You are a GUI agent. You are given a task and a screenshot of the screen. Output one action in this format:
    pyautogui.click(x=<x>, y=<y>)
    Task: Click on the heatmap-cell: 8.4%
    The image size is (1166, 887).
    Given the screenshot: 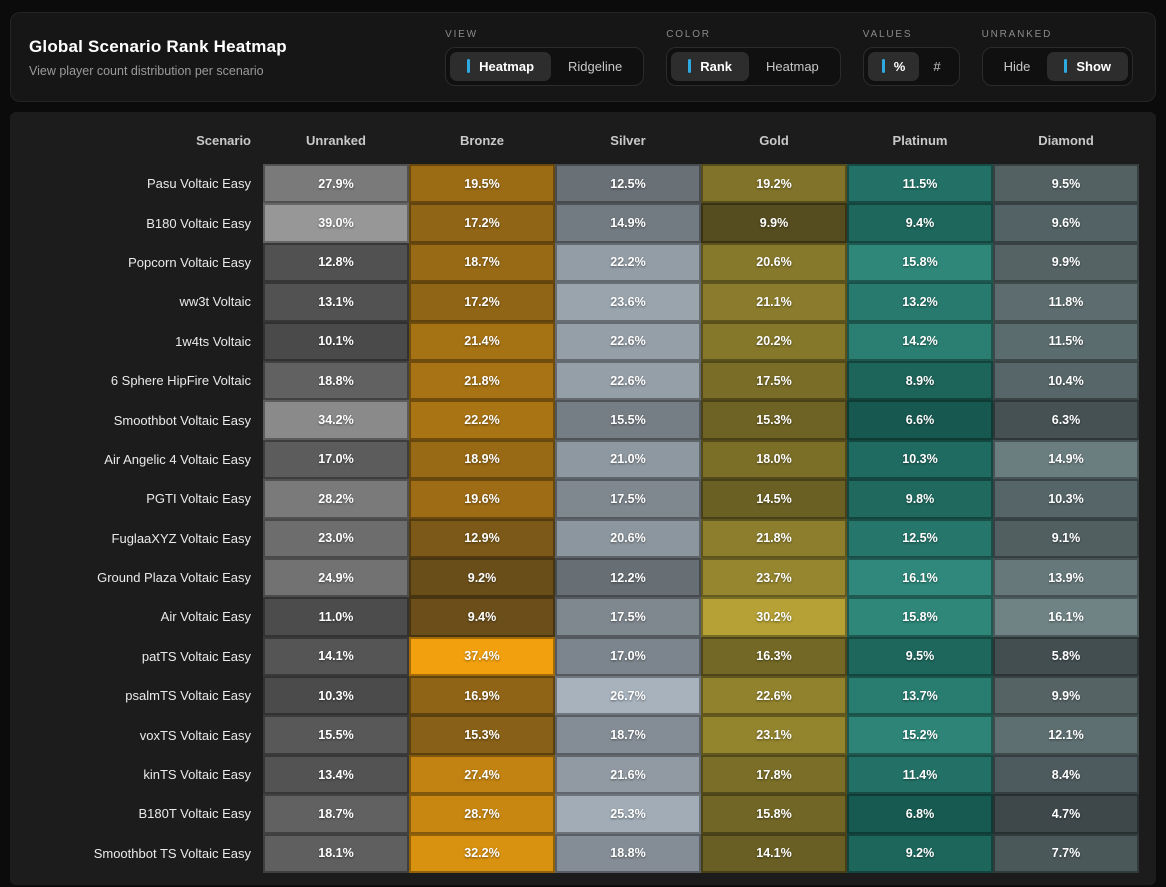 What is the action you would take?
    pyautogui.click(x=1066, y=774)
    